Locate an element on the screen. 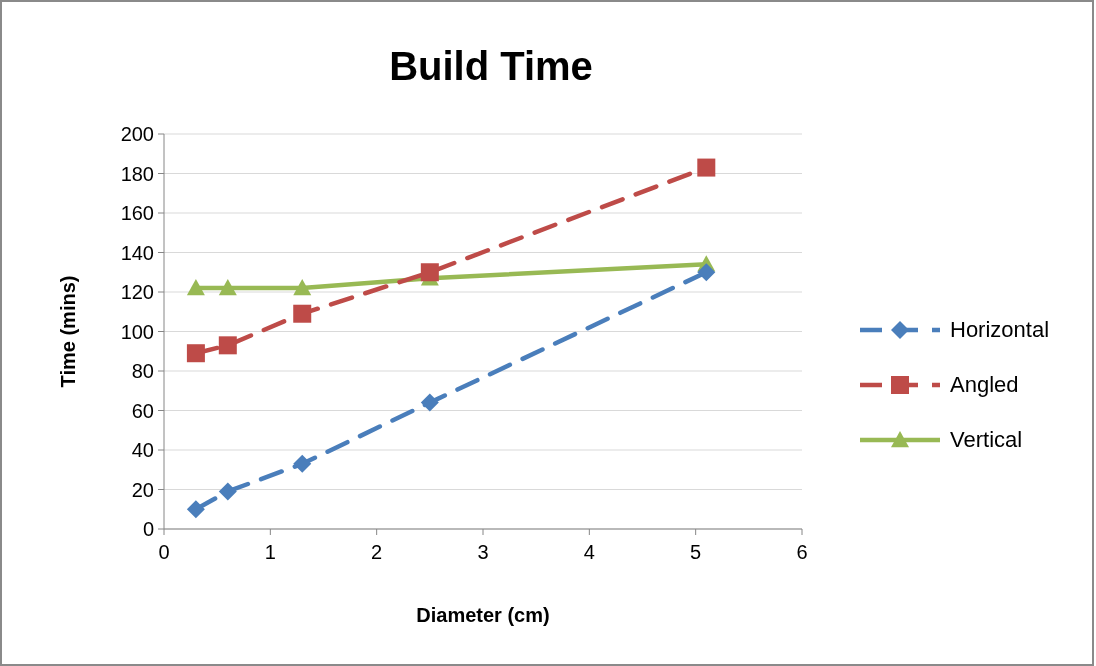  y-tick-label: 160 is located at coordinates (137, 213).